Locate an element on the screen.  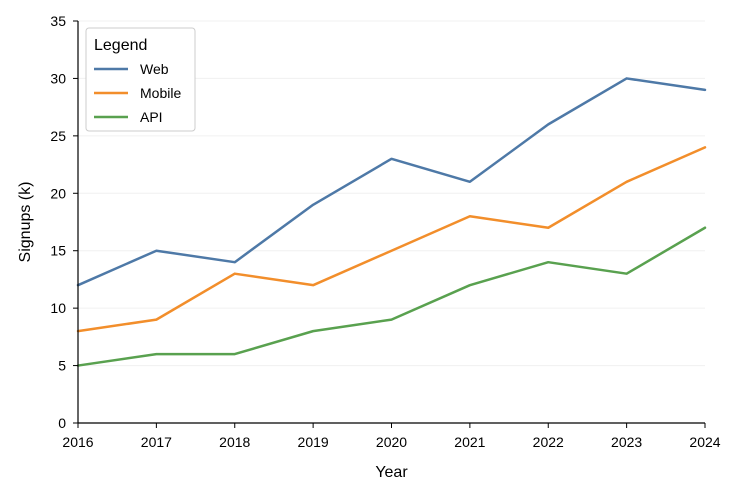
x-tick-label: 2024 is located at coordinates (704, 442).